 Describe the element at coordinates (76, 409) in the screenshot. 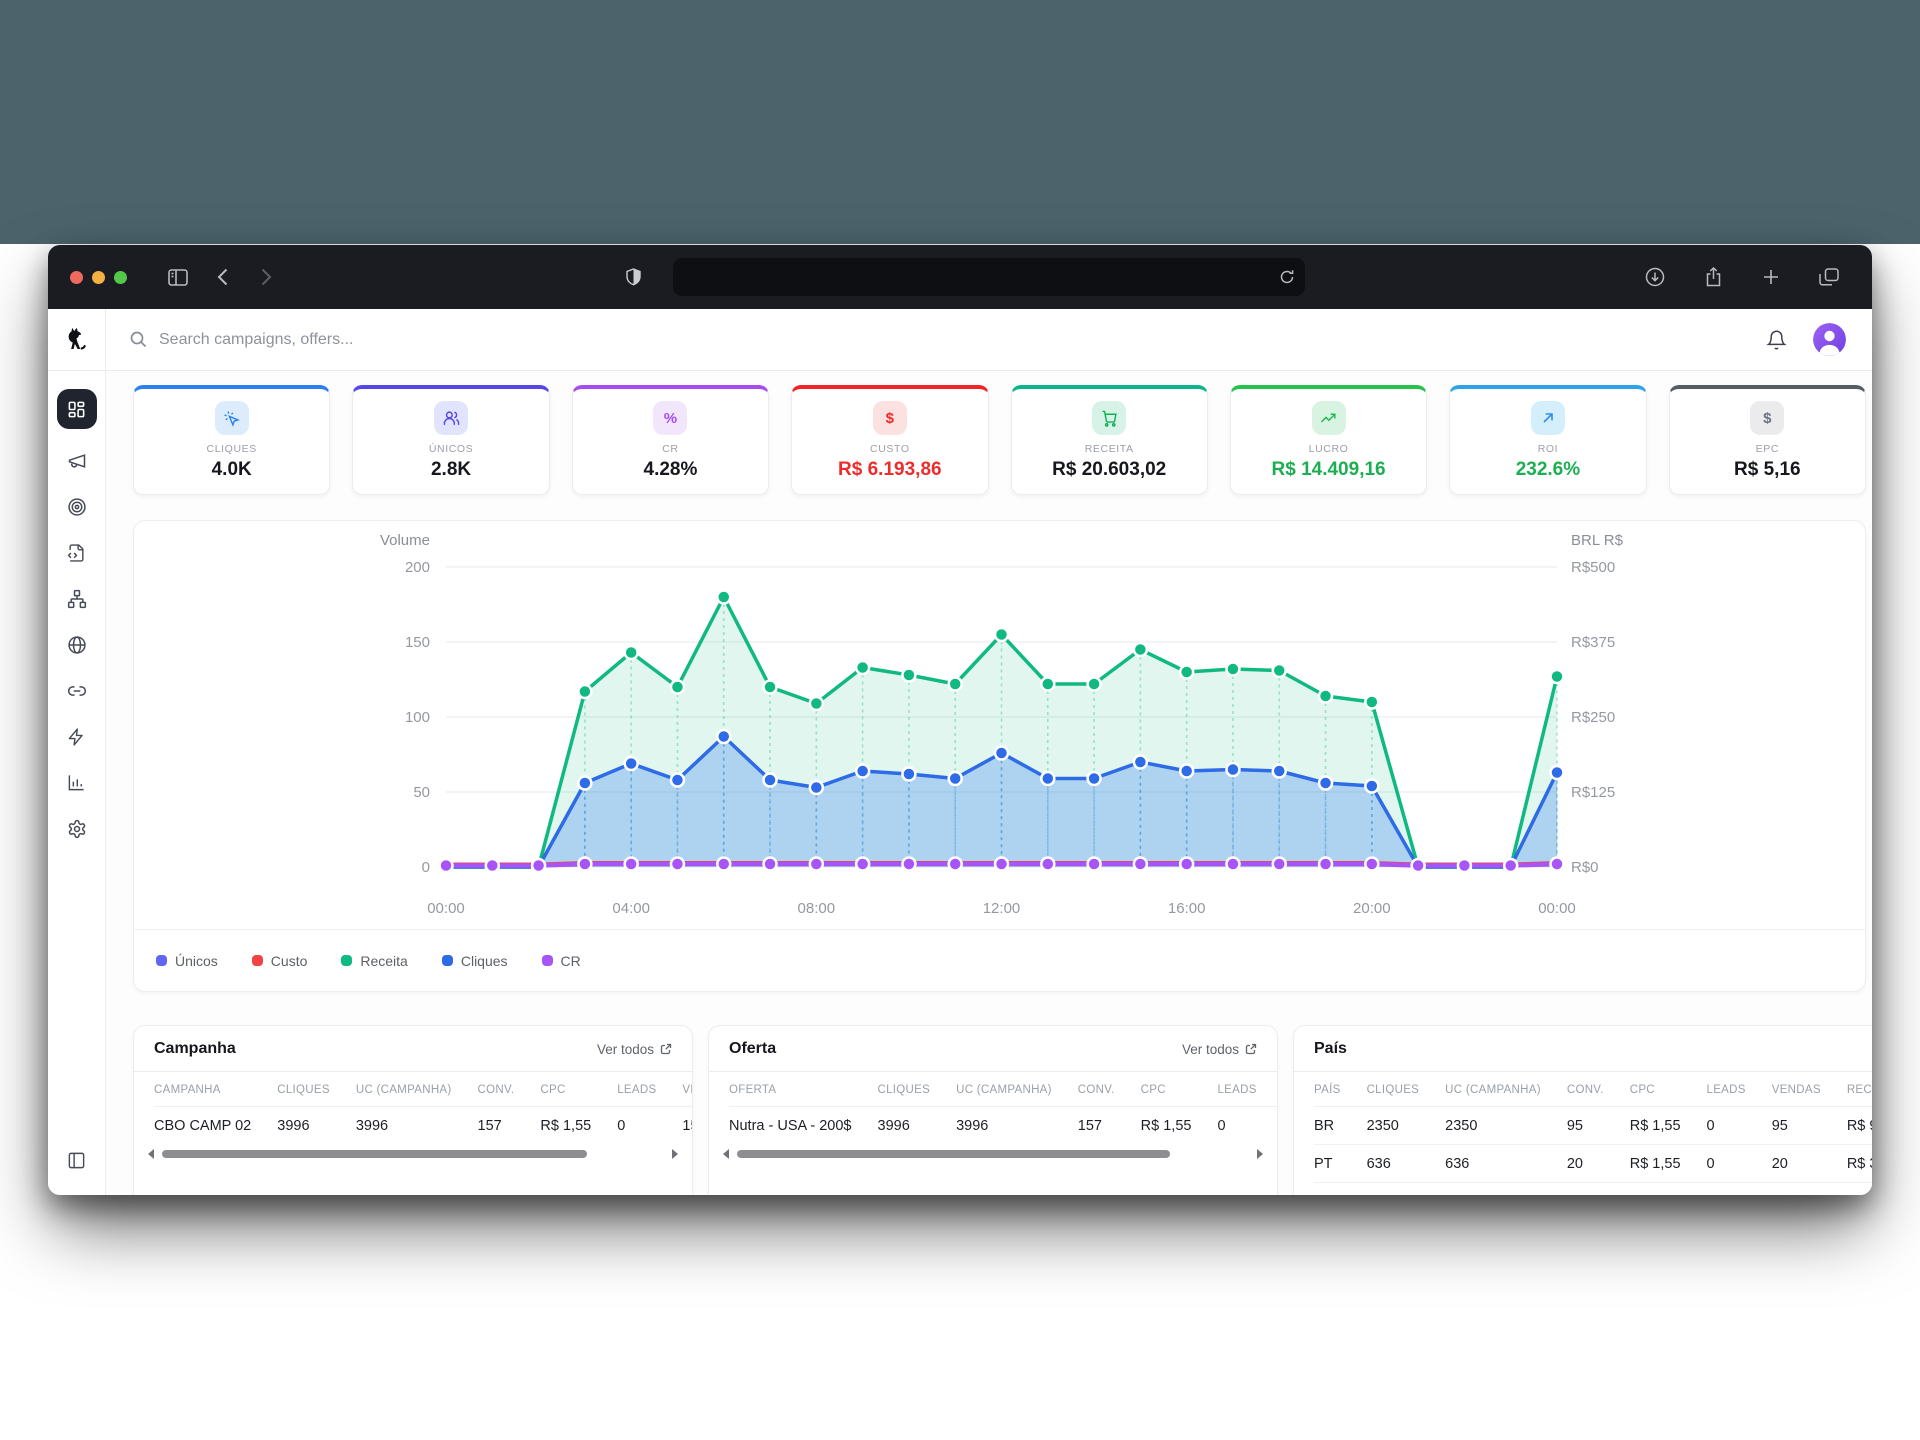

I see `sidebar-item-dashboard` at that location.